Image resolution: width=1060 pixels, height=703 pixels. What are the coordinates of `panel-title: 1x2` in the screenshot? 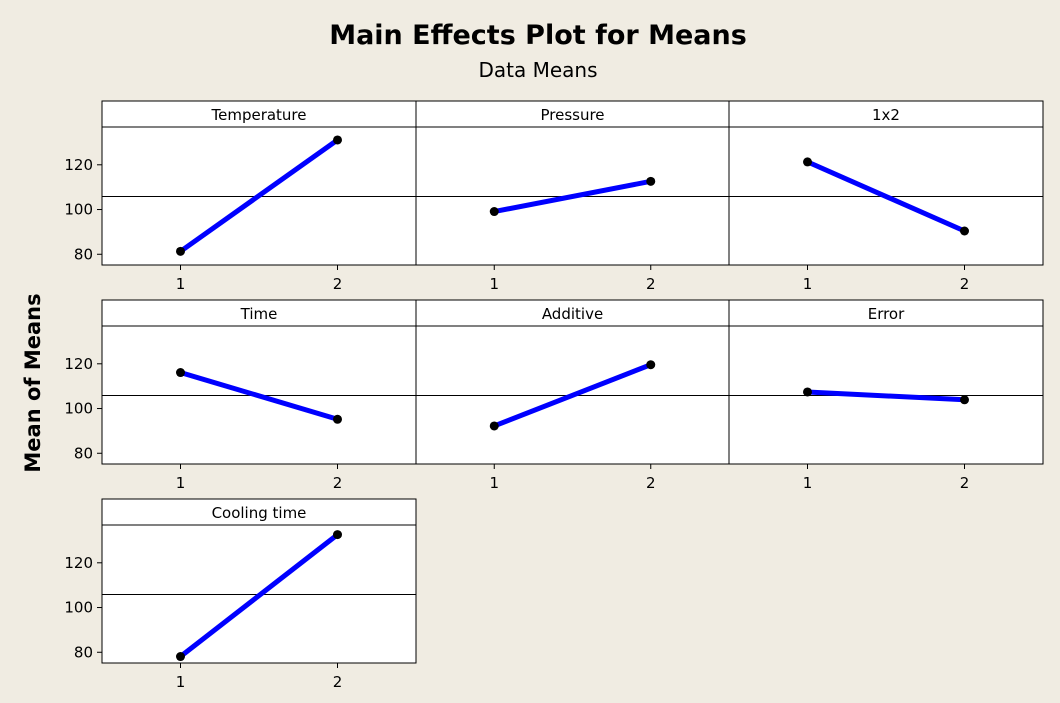 It's located at (886, 115).